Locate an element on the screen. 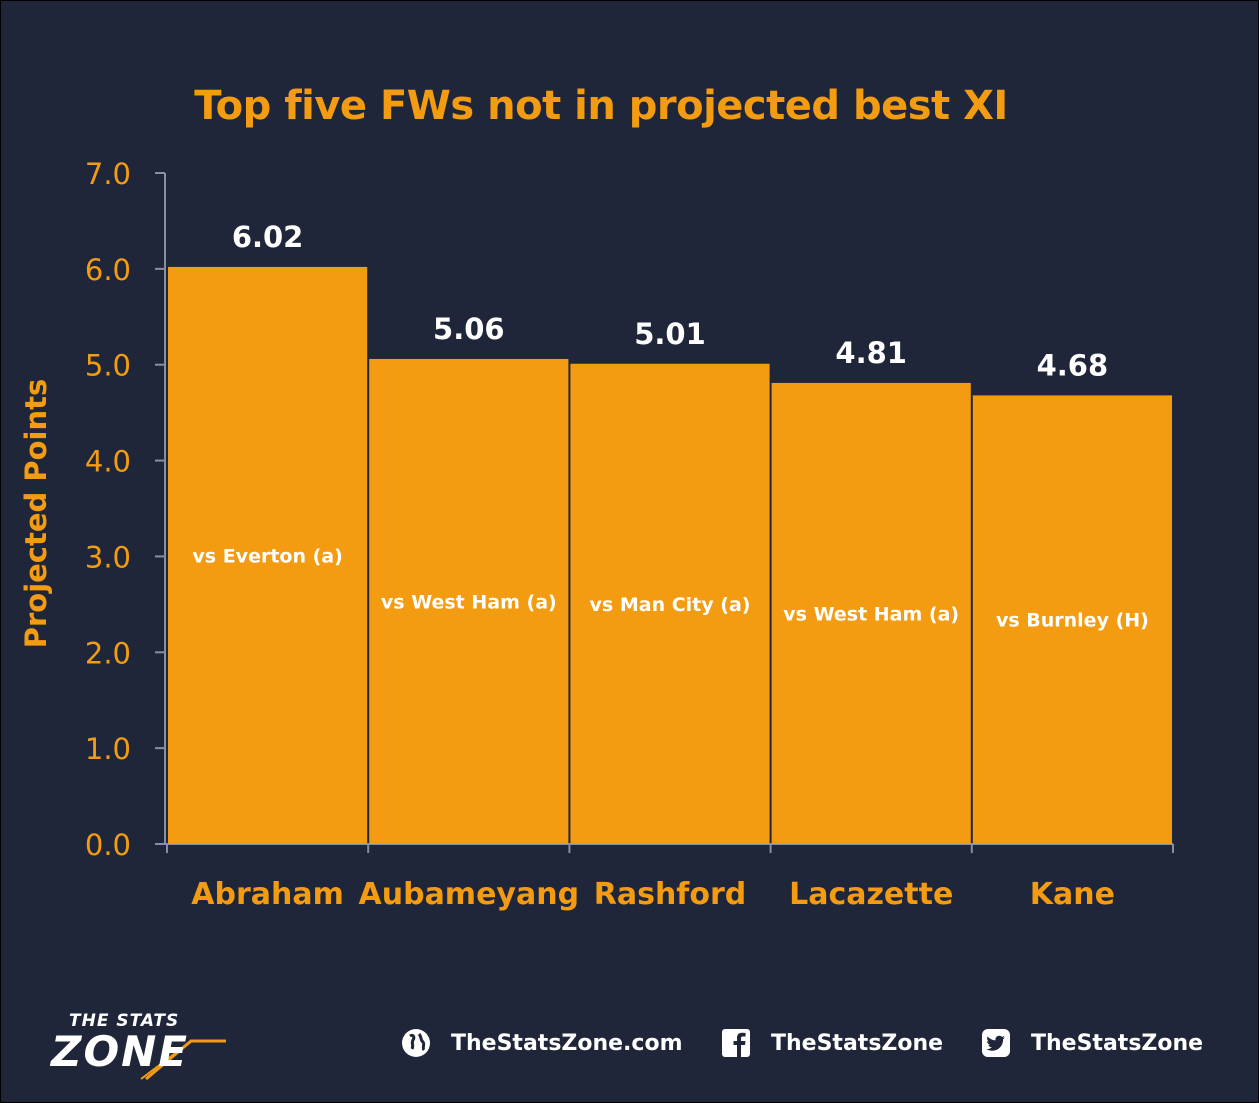 The height and width of the screenshot is (1103, 1259). bar-lacazette is located at coordinates (871, 613).